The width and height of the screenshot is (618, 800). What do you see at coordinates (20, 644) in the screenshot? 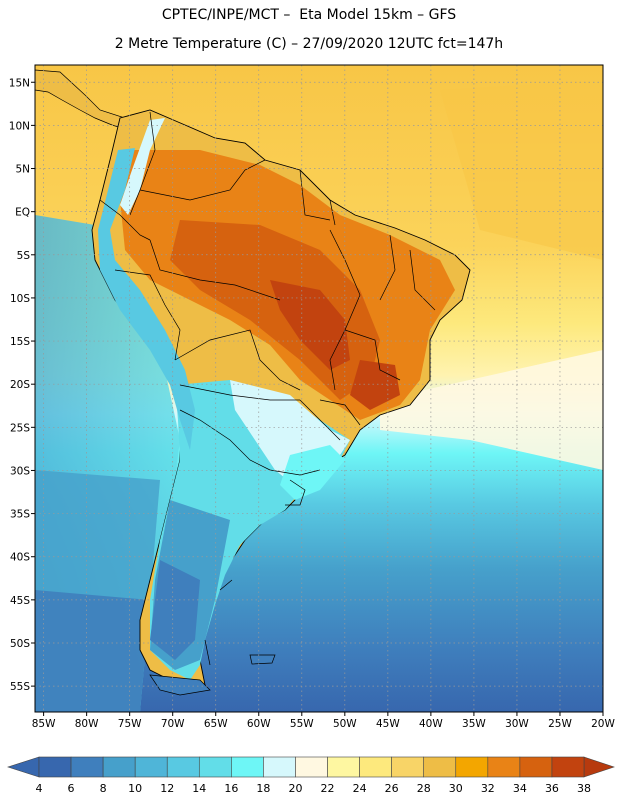
I see `lat-label: 50S` at bounding box center [20, 644].